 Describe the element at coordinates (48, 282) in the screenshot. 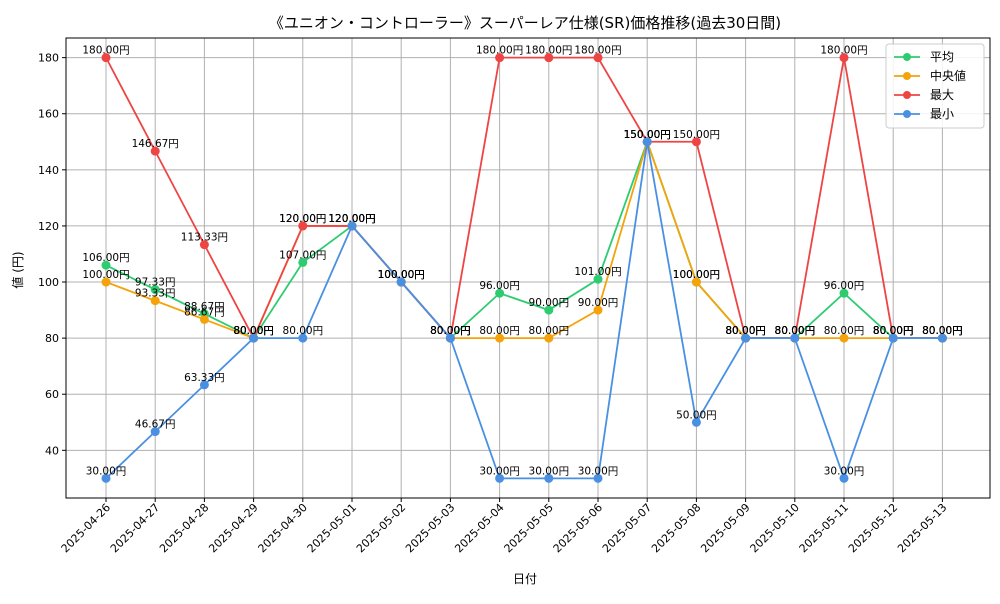

I see `y-tick-label: 100` at that location.